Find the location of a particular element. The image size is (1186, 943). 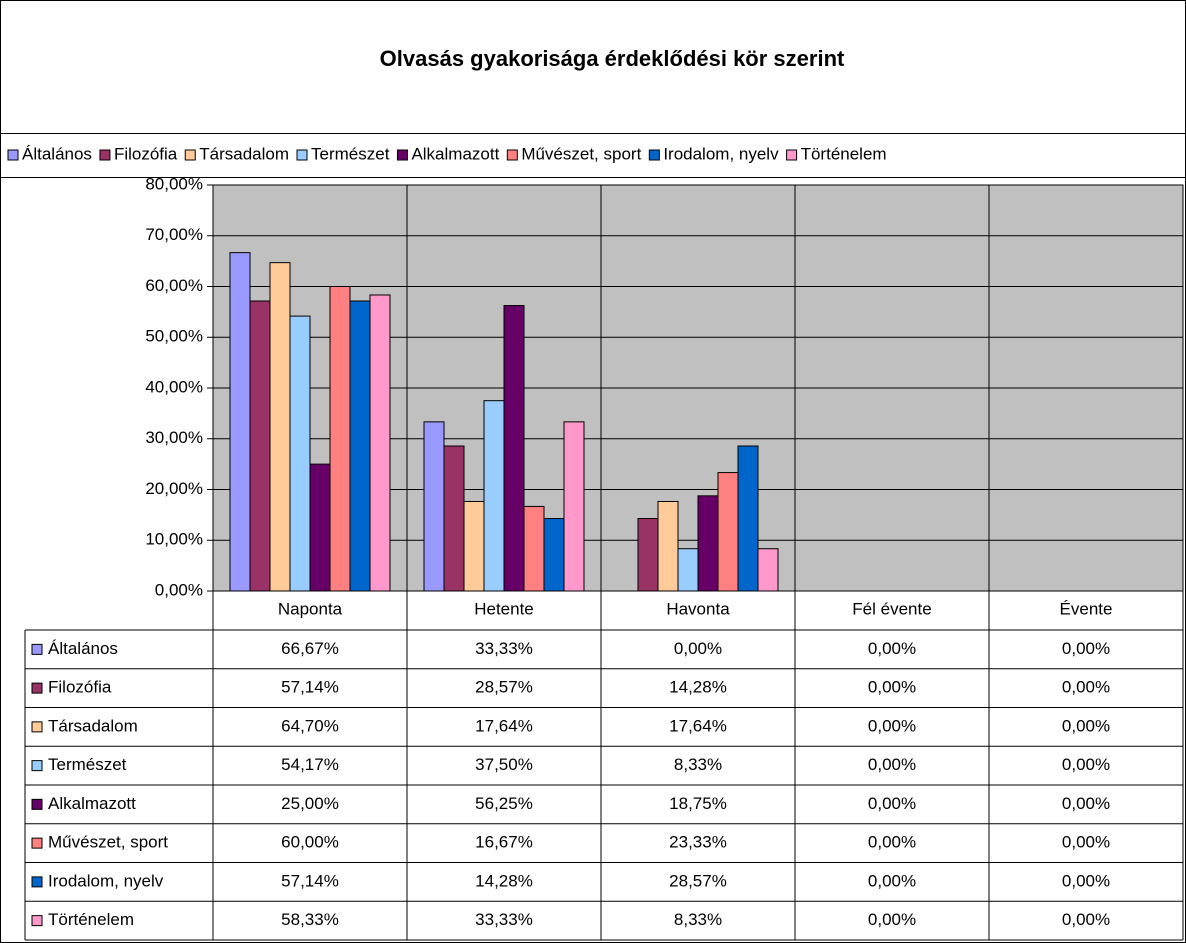

row-label: Irodalom, nyelv is located at coordinates (106, 880).